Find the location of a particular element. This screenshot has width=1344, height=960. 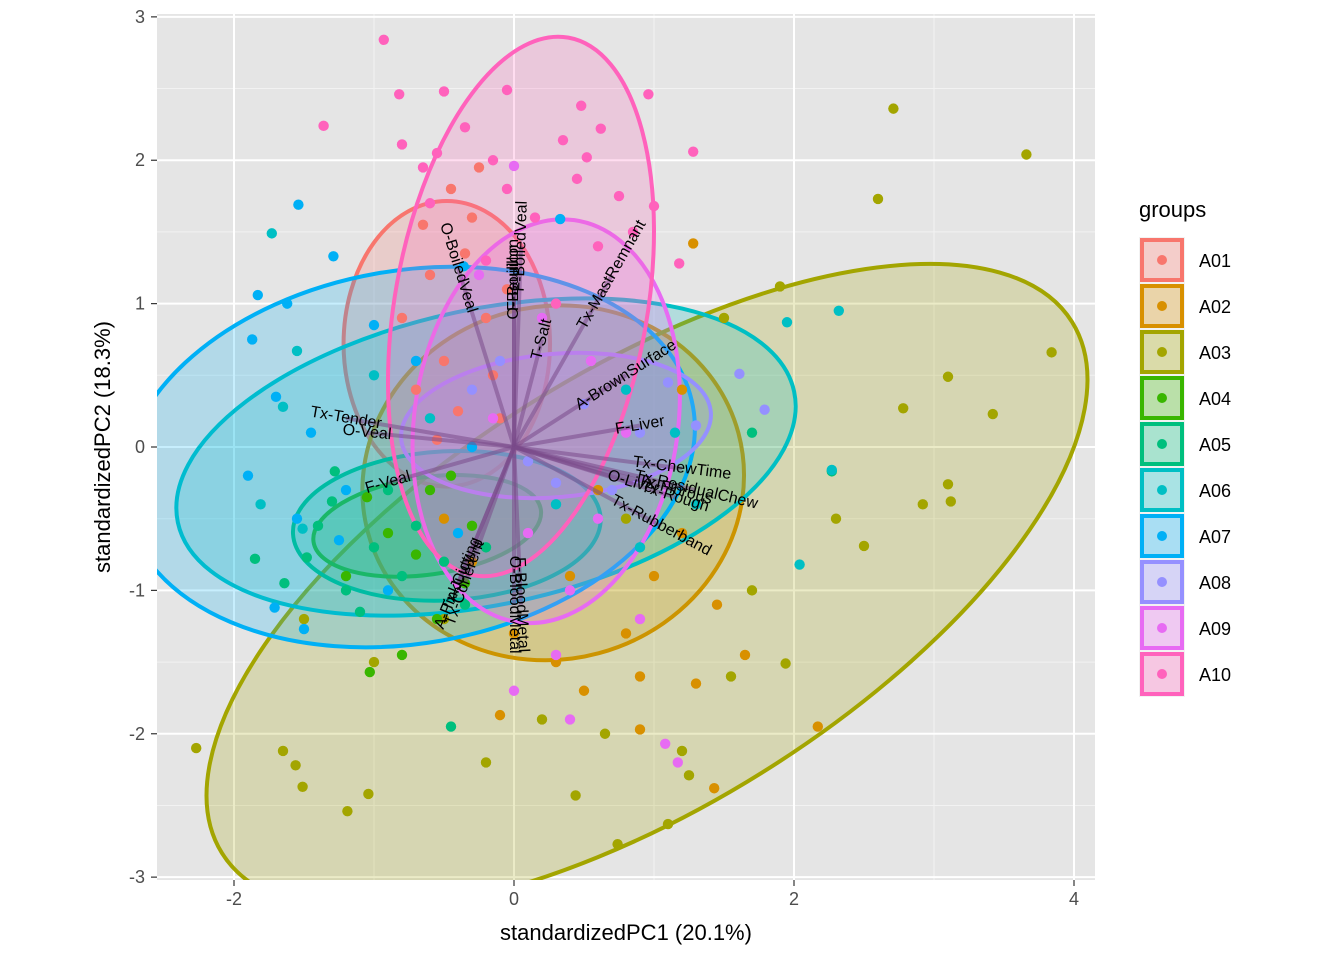

x-tick-label: -2 is located at coordinates (234, 899).